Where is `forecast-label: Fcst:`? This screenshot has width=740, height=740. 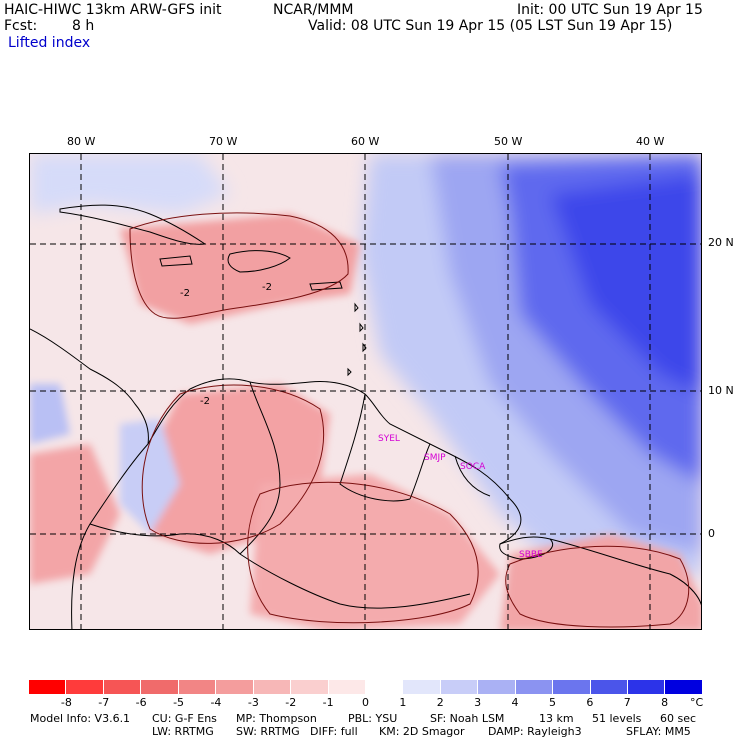
forecast-label: Fcst: is located at coordinates (21, 26).